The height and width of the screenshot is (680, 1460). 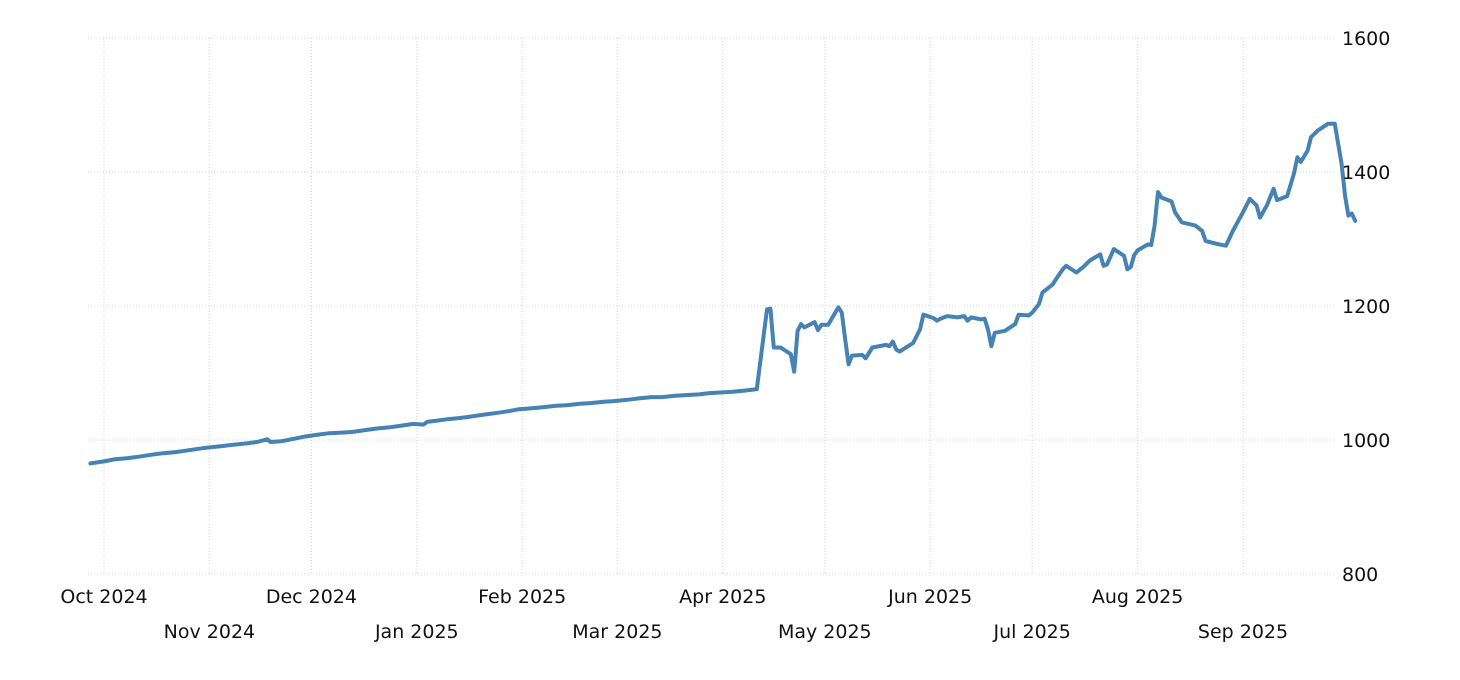 What do you see at coordinates (1366, 173) in the screenshot?
I see `y-tick-label: 1400` at bounding box center [1366, 173].